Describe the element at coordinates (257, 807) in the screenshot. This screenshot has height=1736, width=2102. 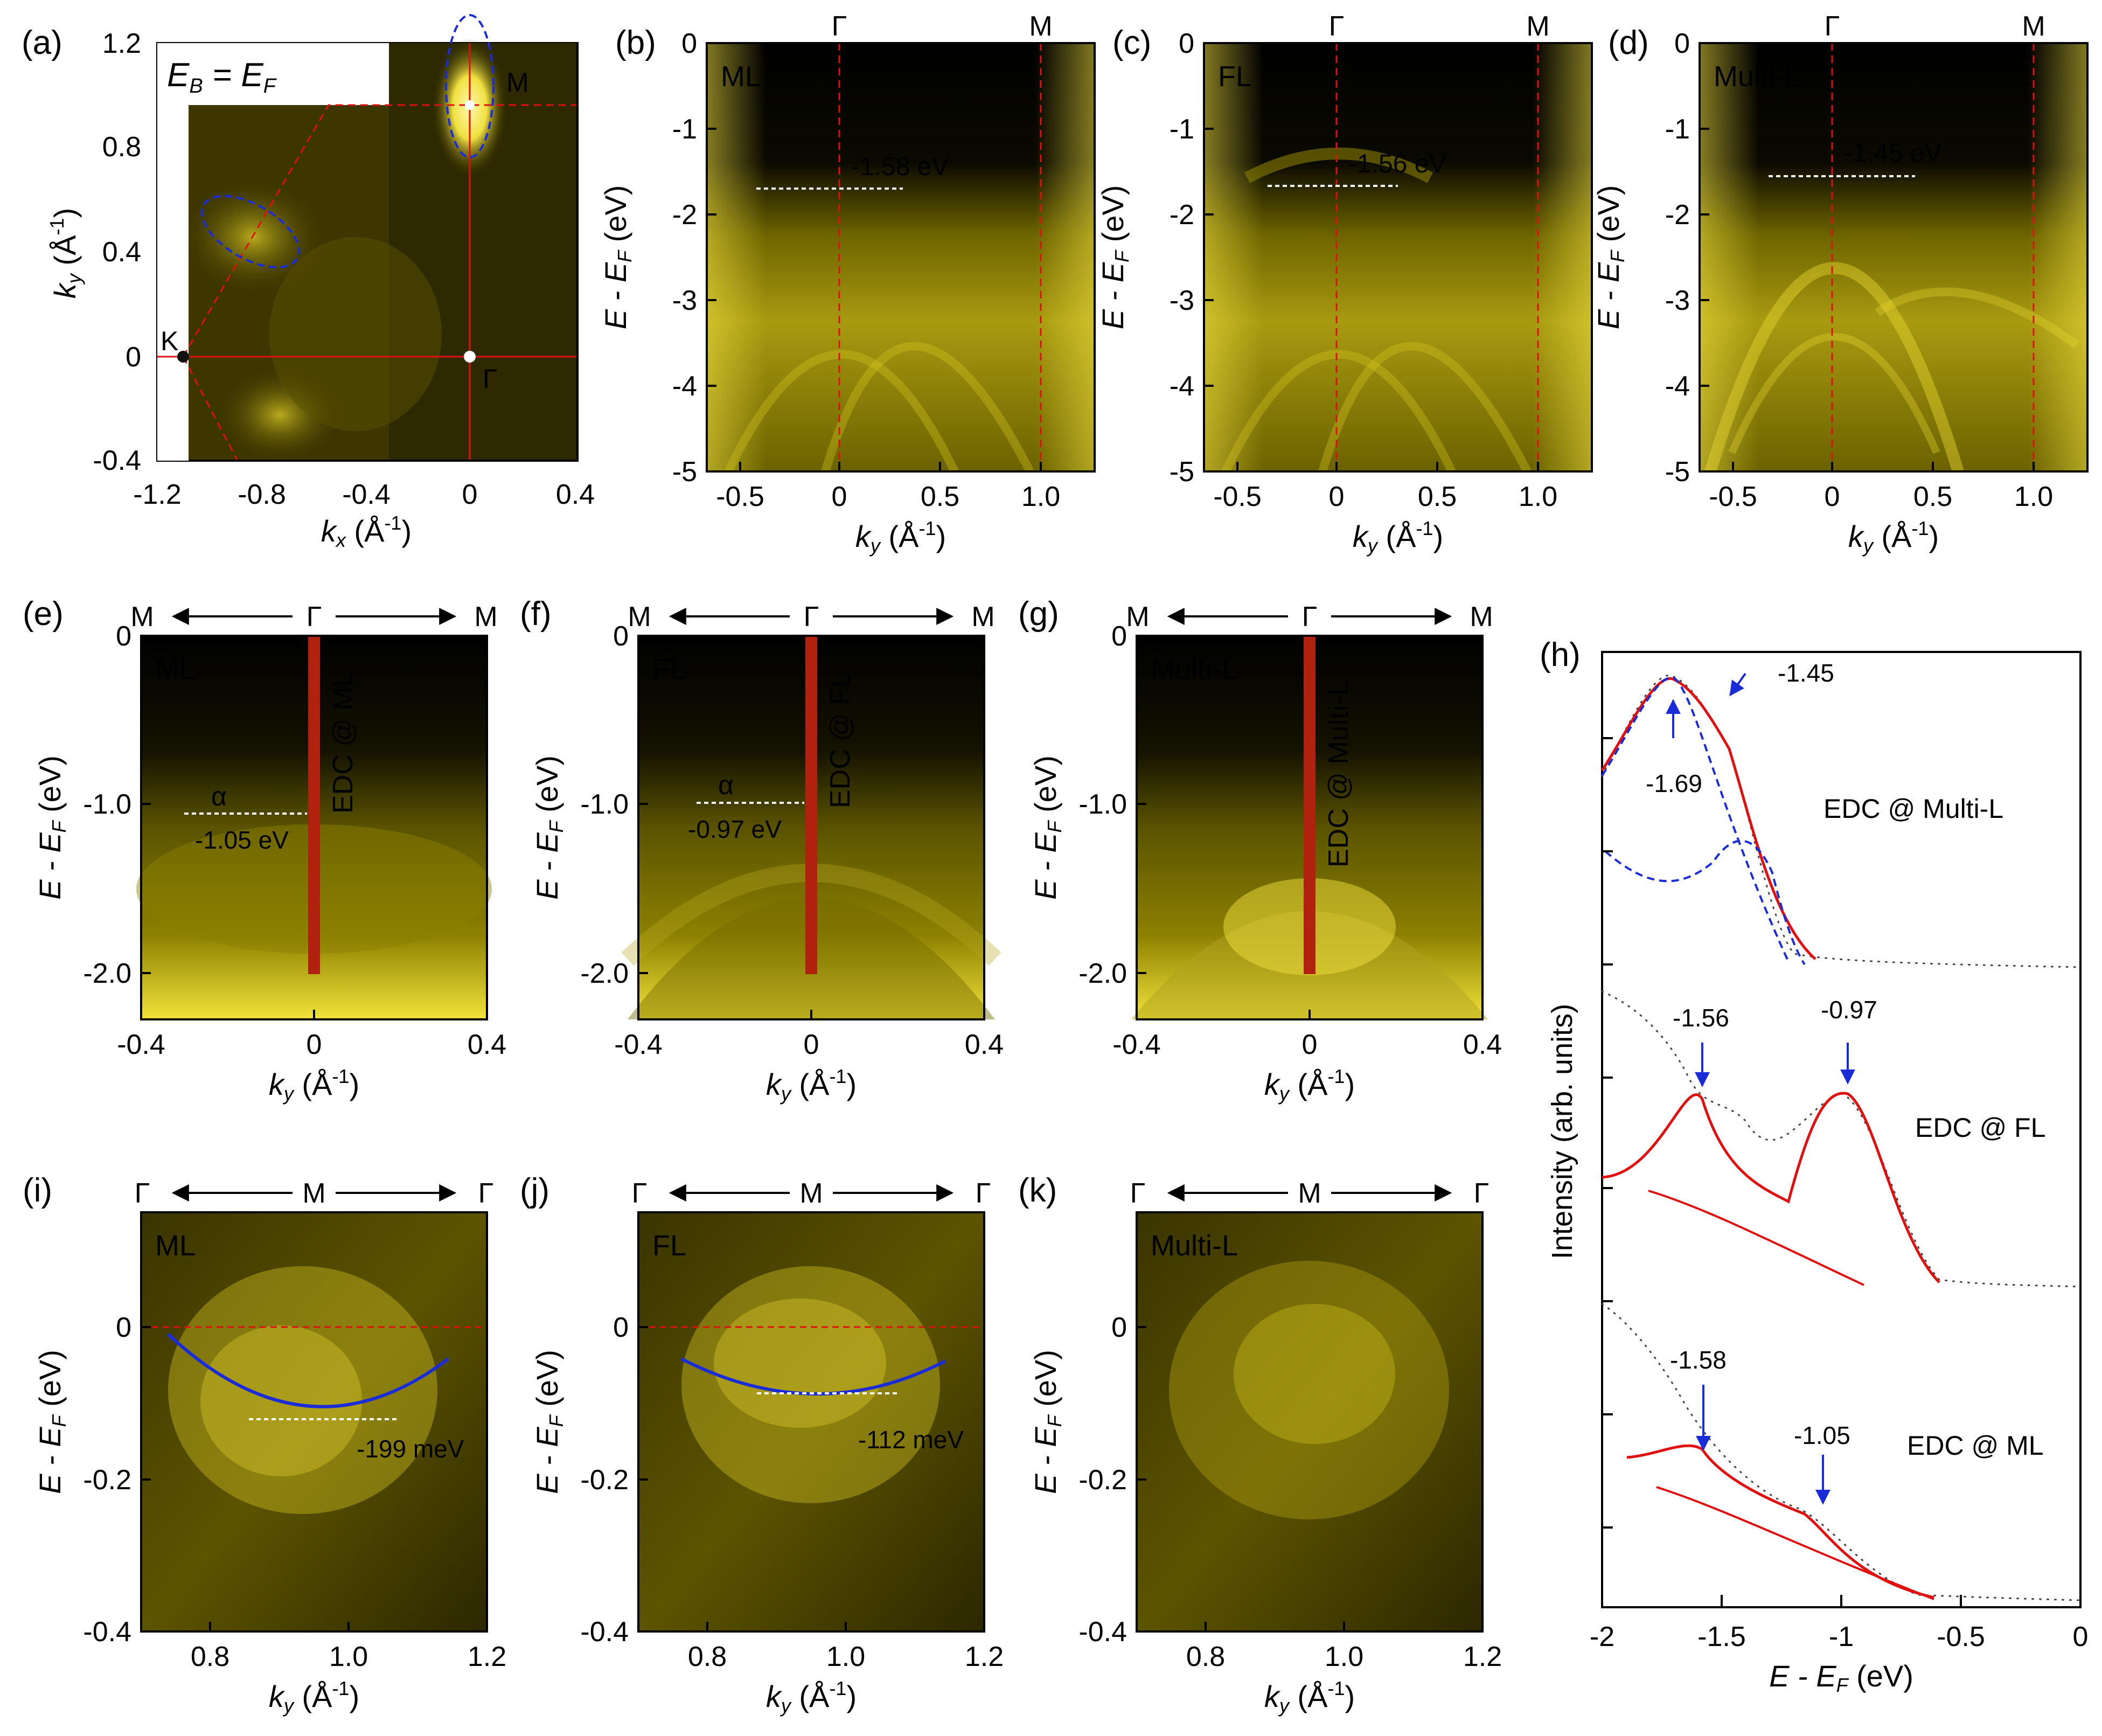
I see `panel-e: α -1.05 eV ML EDC @ ML (e)` at that location.